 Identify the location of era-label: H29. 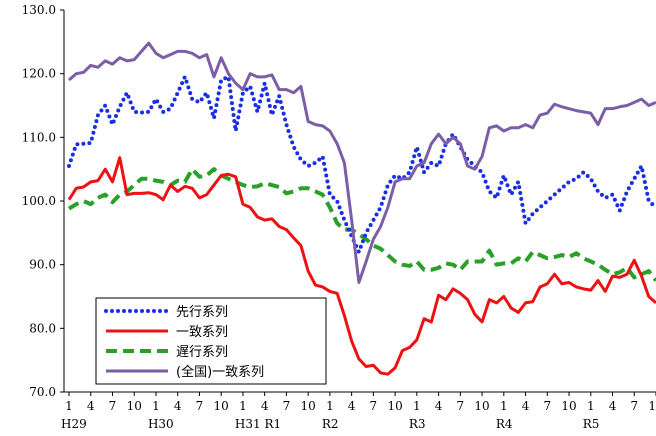
(74, 424).